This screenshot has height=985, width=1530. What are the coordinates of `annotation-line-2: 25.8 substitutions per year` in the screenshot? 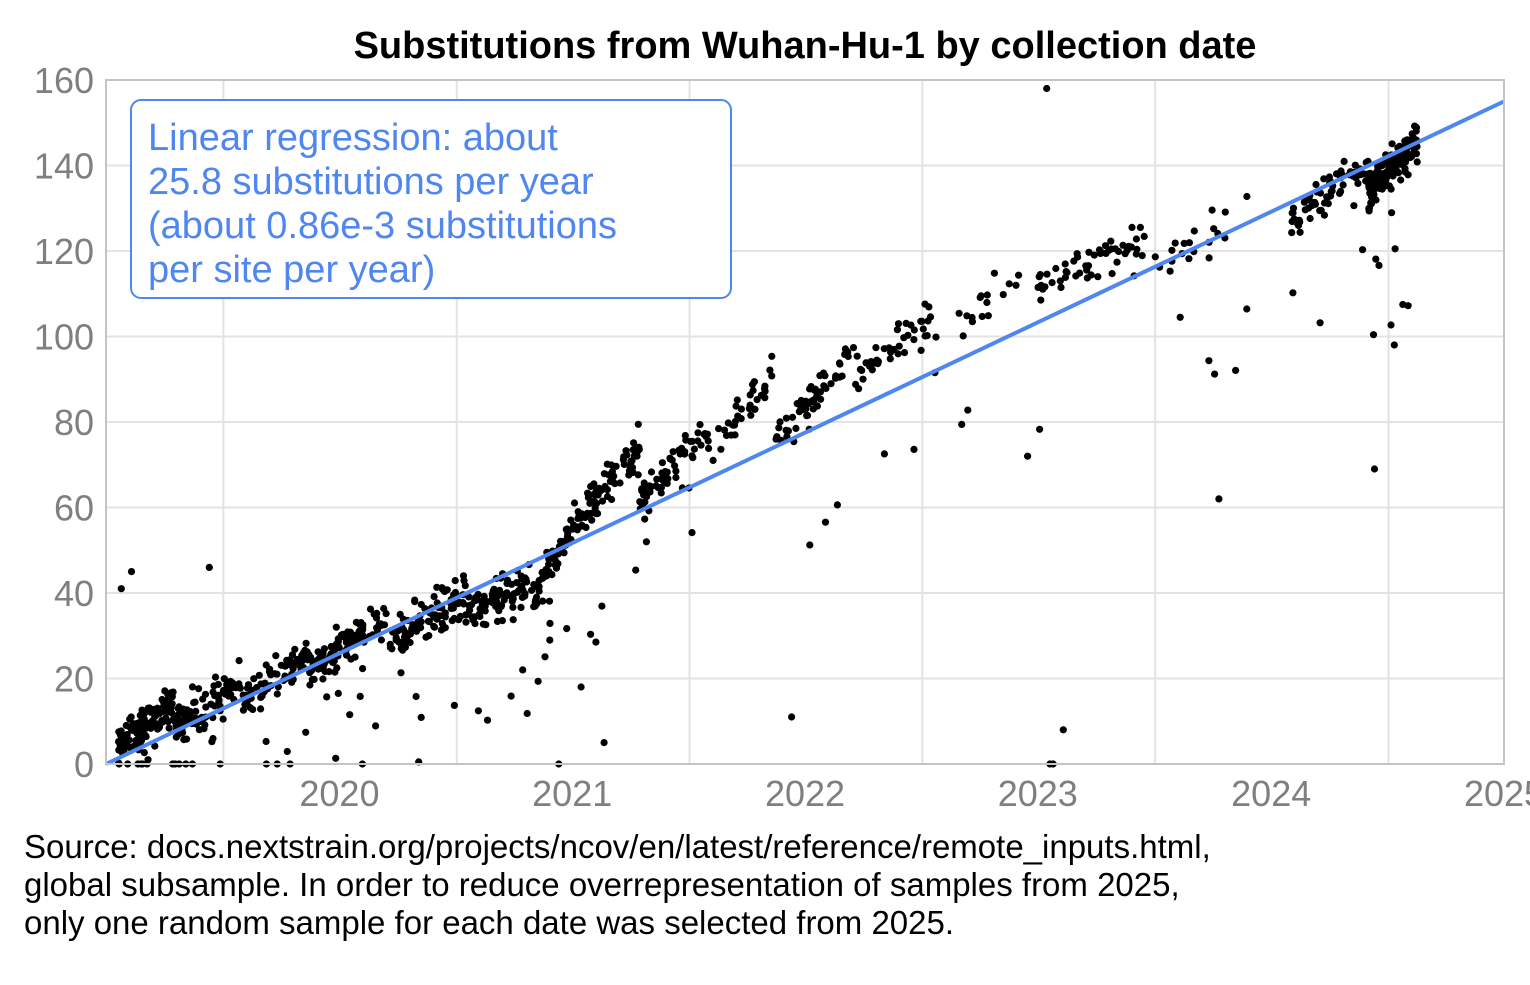 It's located at (371, 182).